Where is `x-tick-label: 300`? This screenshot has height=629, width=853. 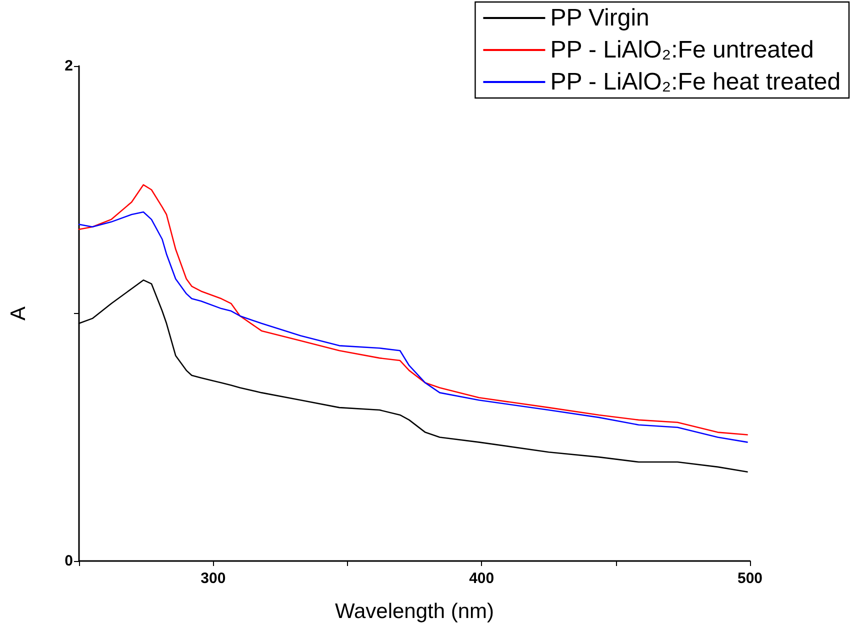 x-tick-label: 300 is located at coordinates (213, 578).